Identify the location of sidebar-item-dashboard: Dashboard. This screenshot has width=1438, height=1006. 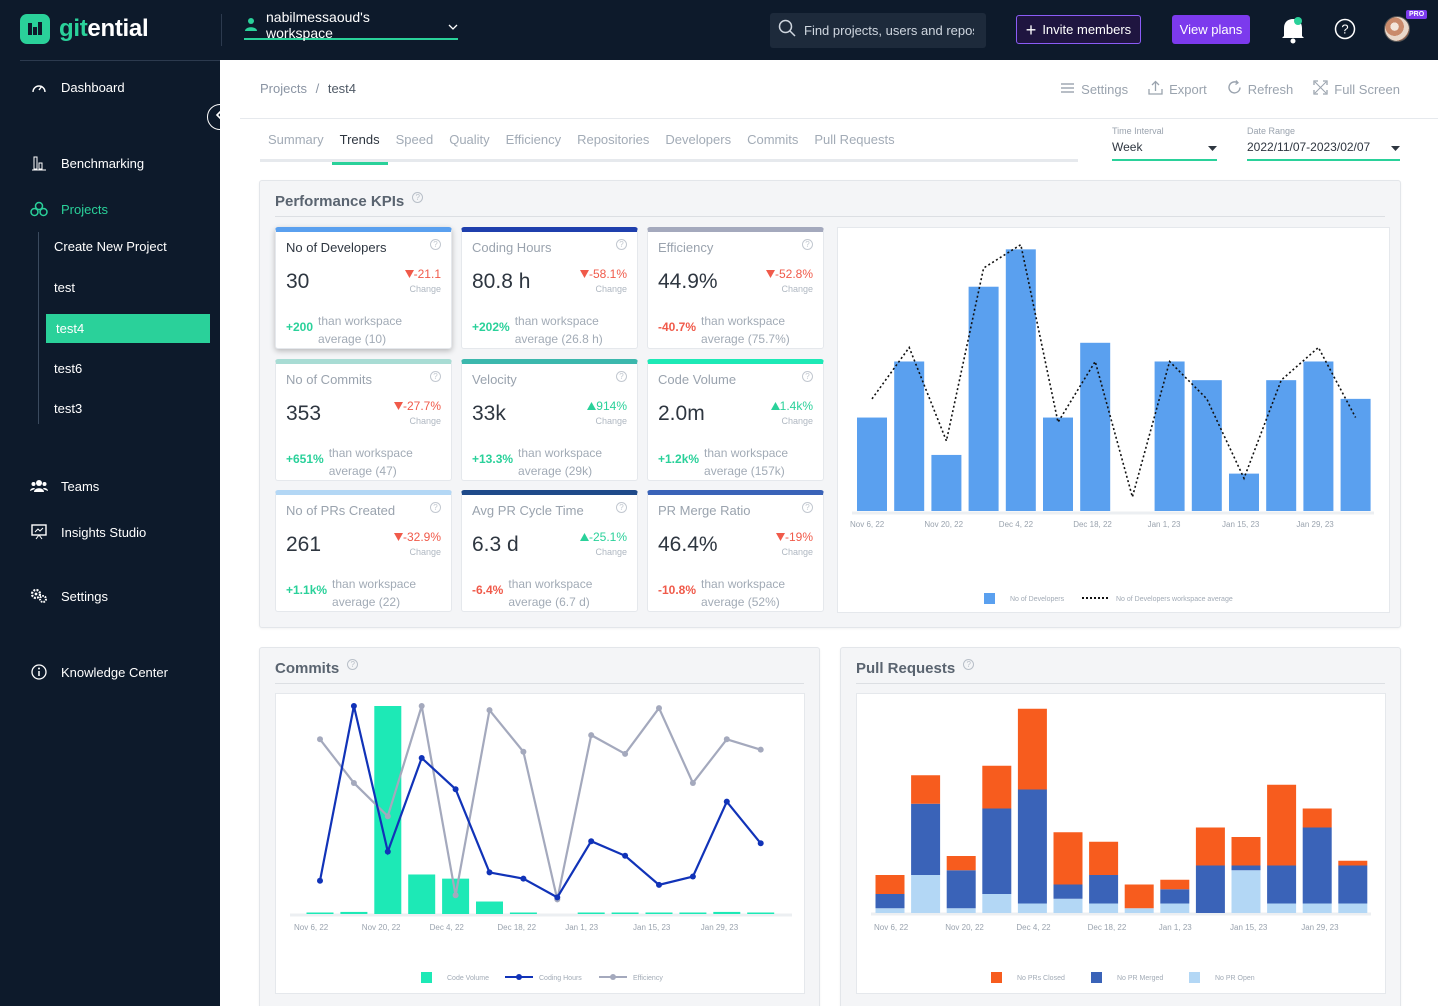
(77, 87).